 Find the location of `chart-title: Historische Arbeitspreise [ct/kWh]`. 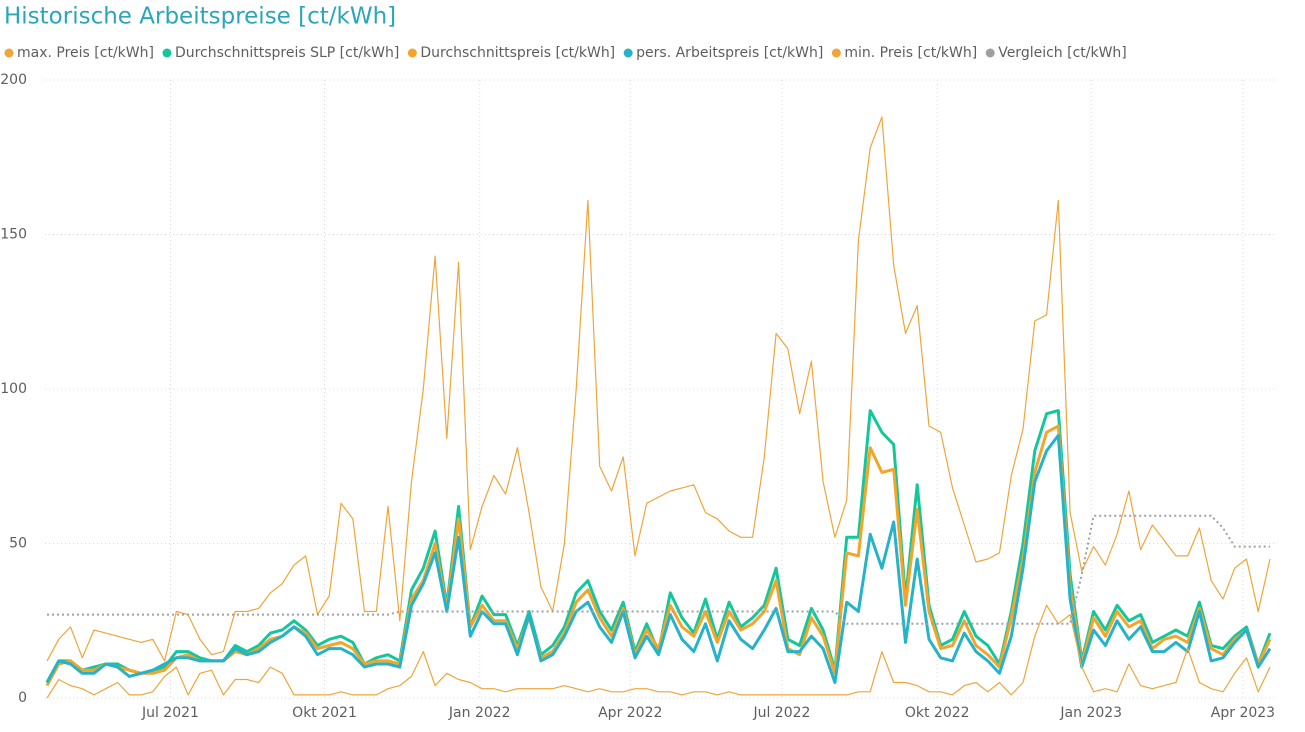

chart-title: Historische Arbeitspreise [ct/kWh] is located at coordinates (200, 17).